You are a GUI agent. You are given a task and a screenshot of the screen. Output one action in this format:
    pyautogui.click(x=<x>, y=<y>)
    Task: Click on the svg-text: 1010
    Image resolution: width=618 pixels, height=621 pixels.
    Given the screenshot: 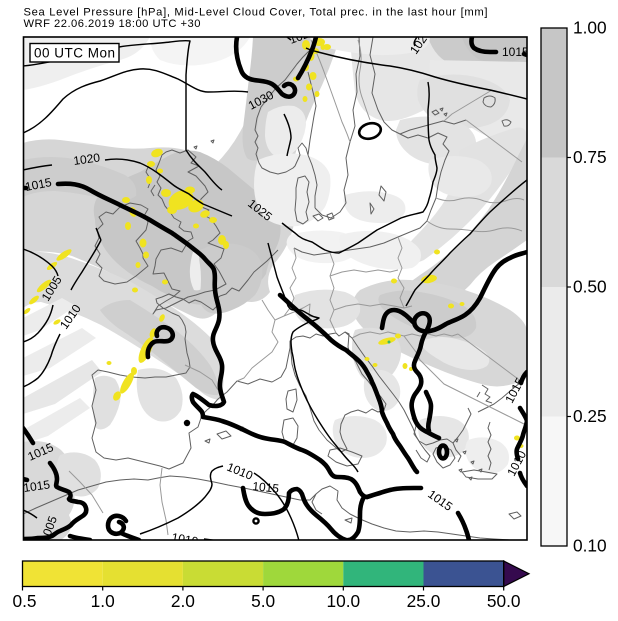 What is the action you would take?
    pyautogui.click(x=184, y=539)
    